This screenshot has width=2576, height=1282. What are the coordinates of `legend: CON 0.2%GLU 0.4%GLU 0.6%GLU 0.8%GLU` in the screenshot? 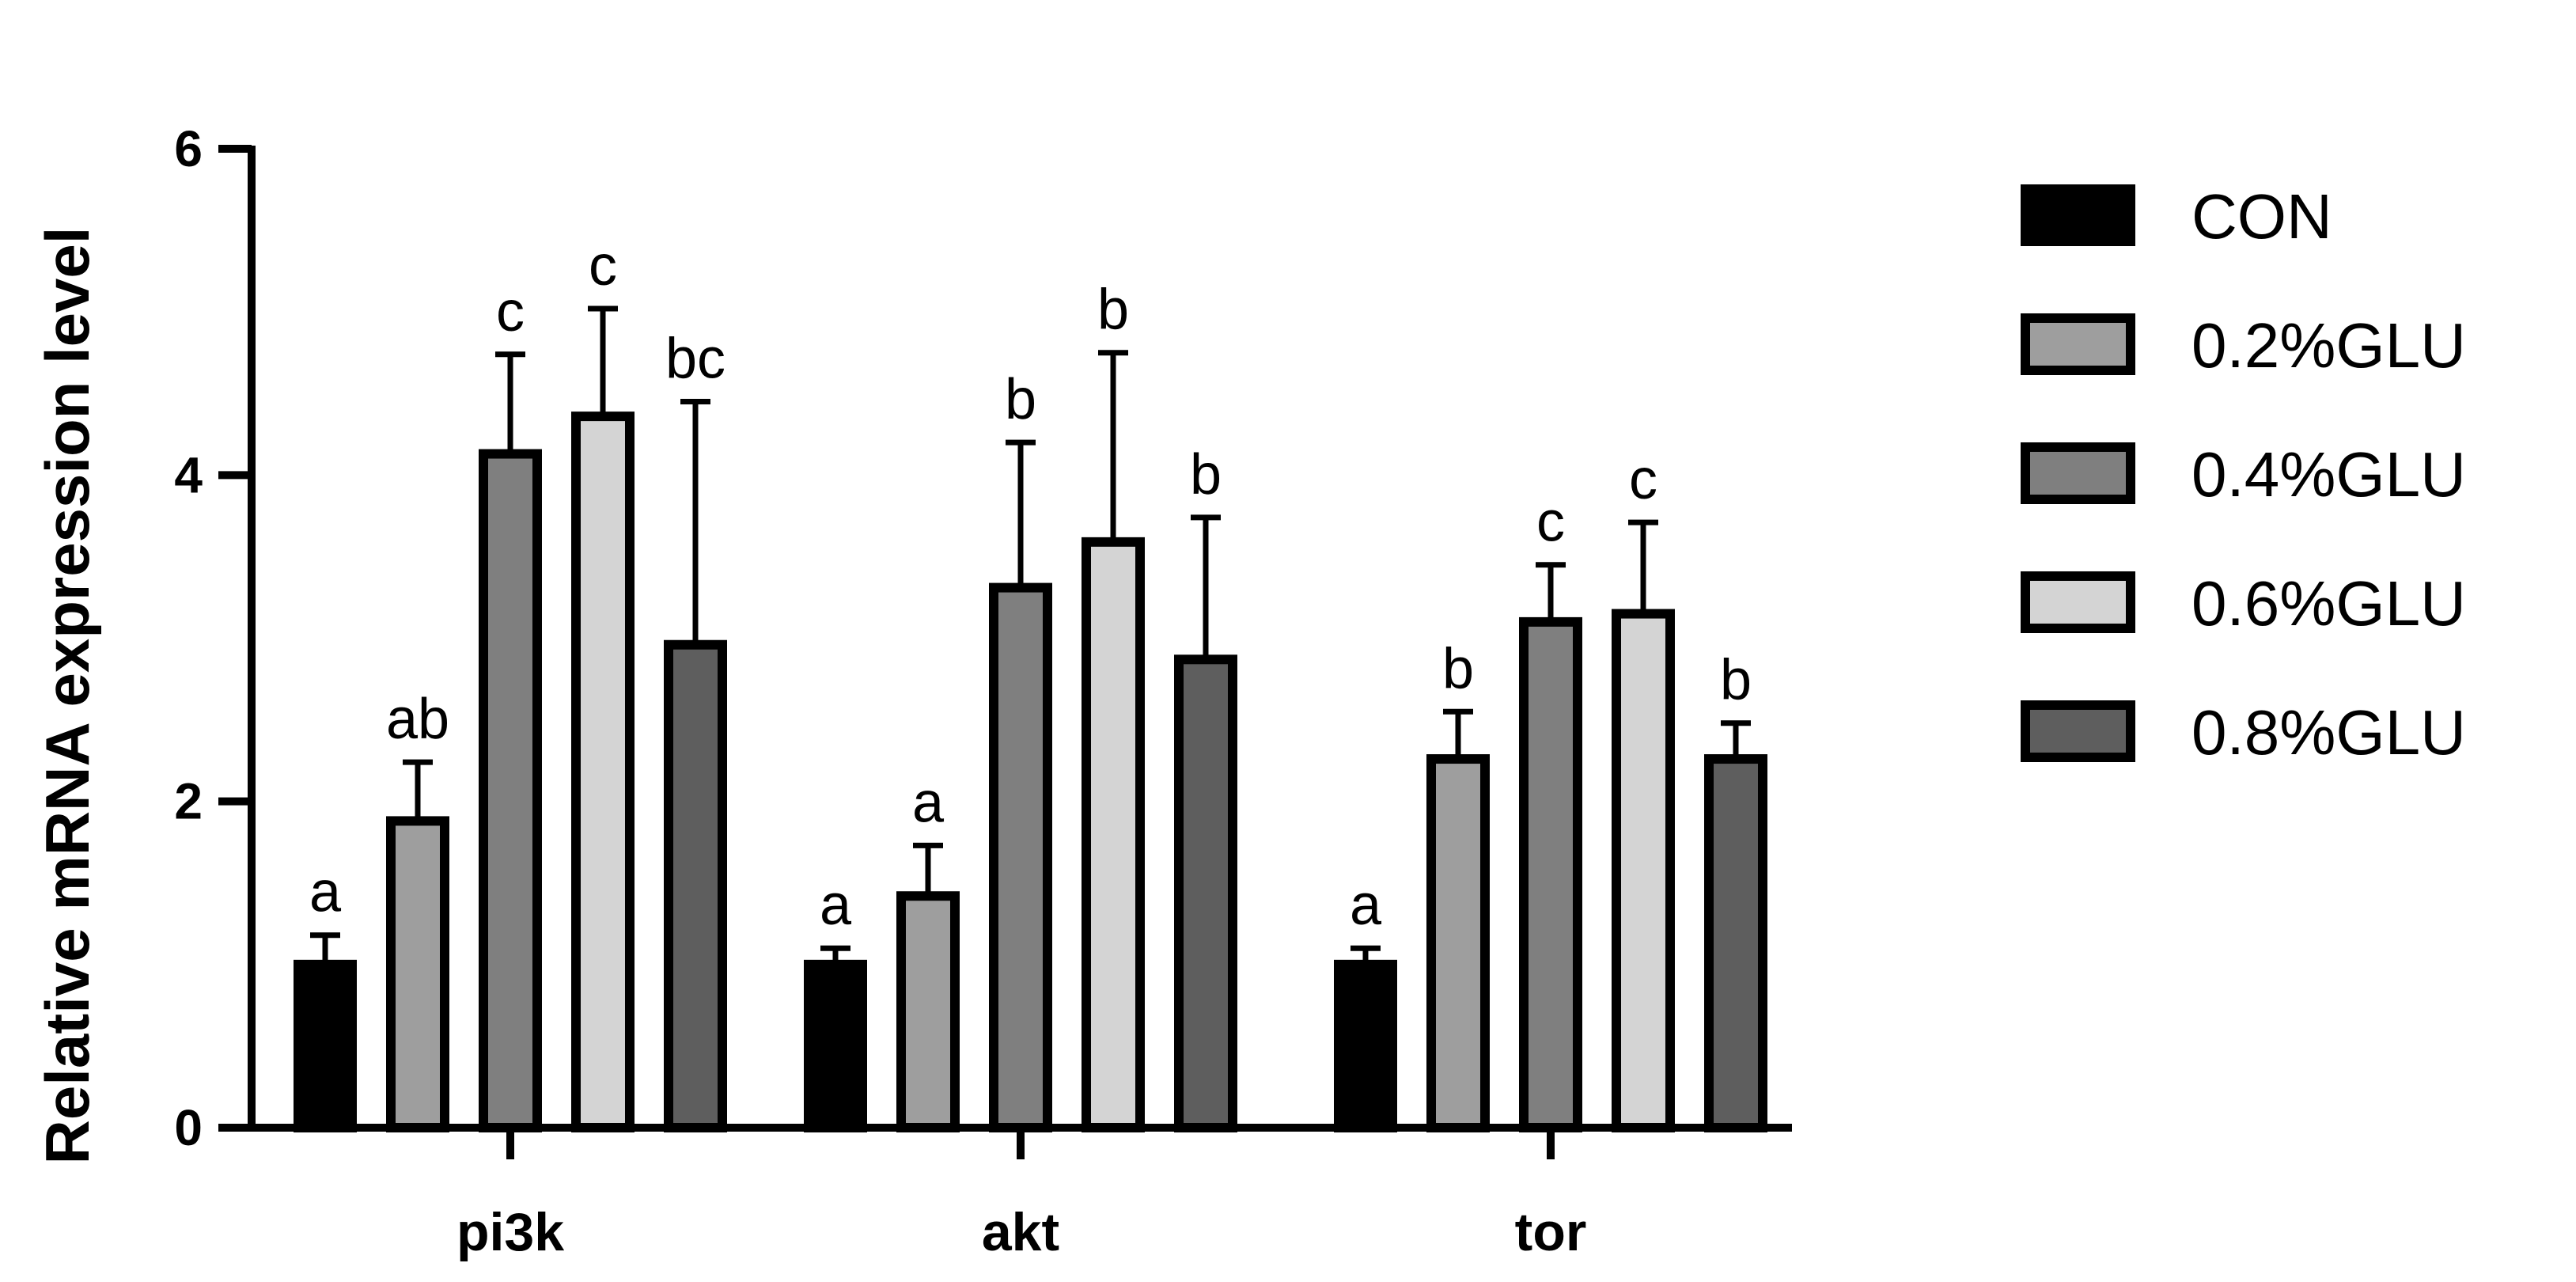 It's located at (2243, 474).